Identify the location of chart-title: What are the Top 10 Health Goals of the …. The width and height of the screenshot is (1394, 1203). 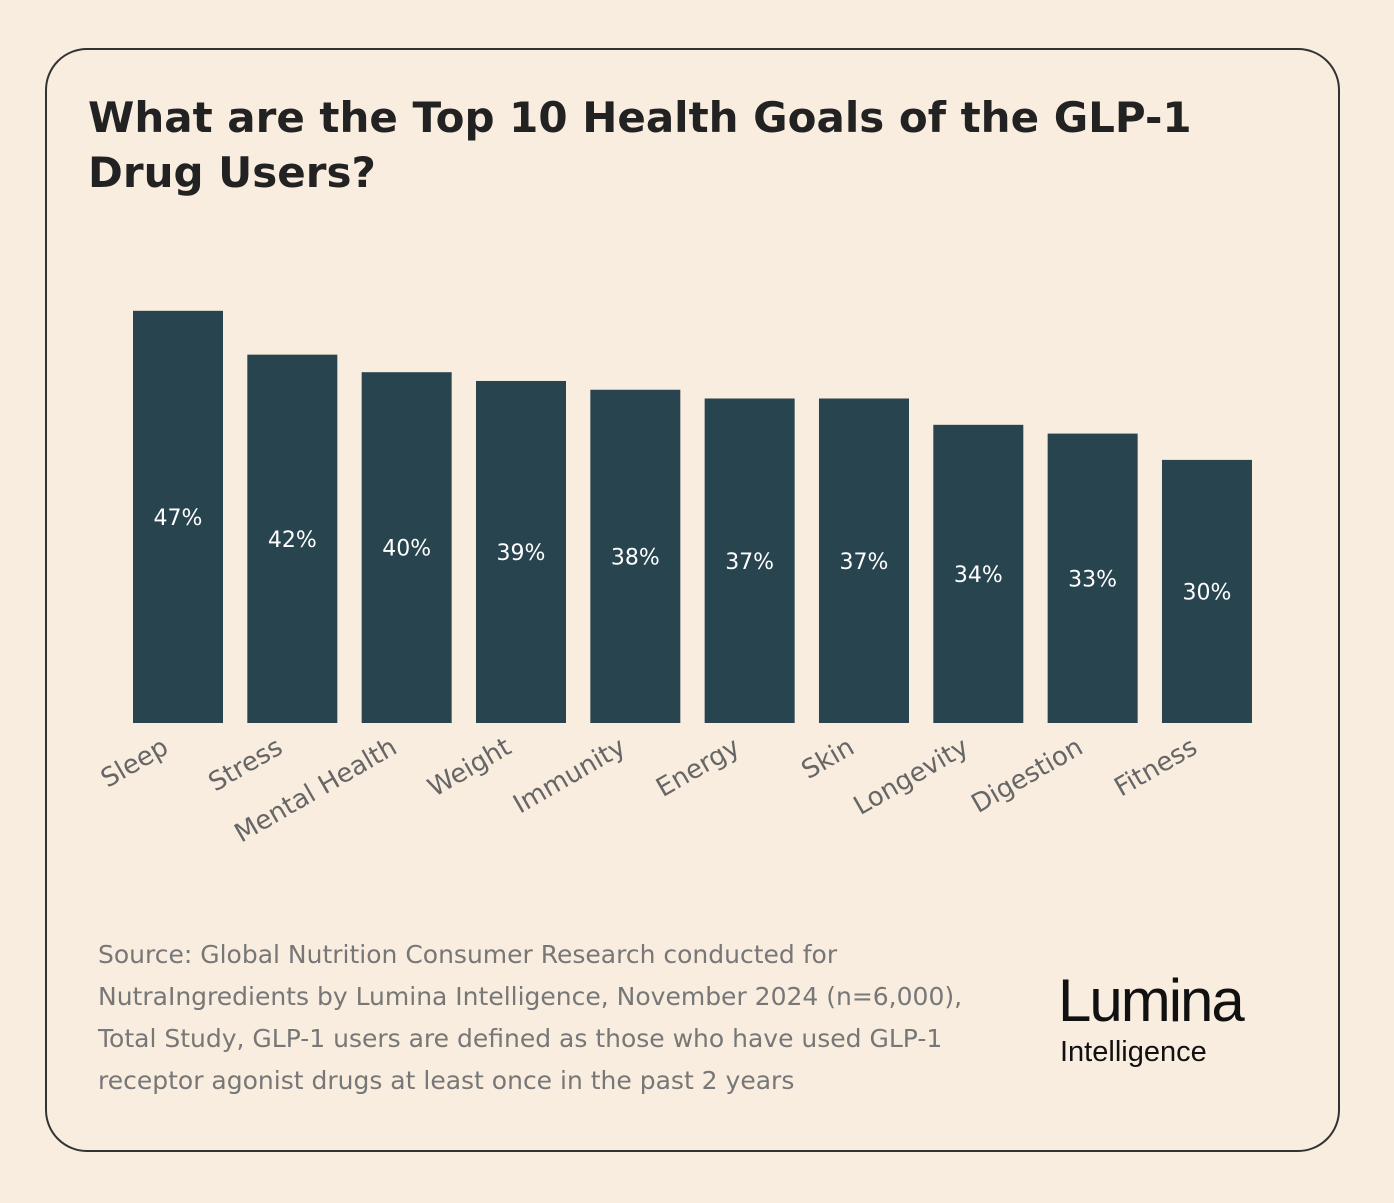
(640, 145).